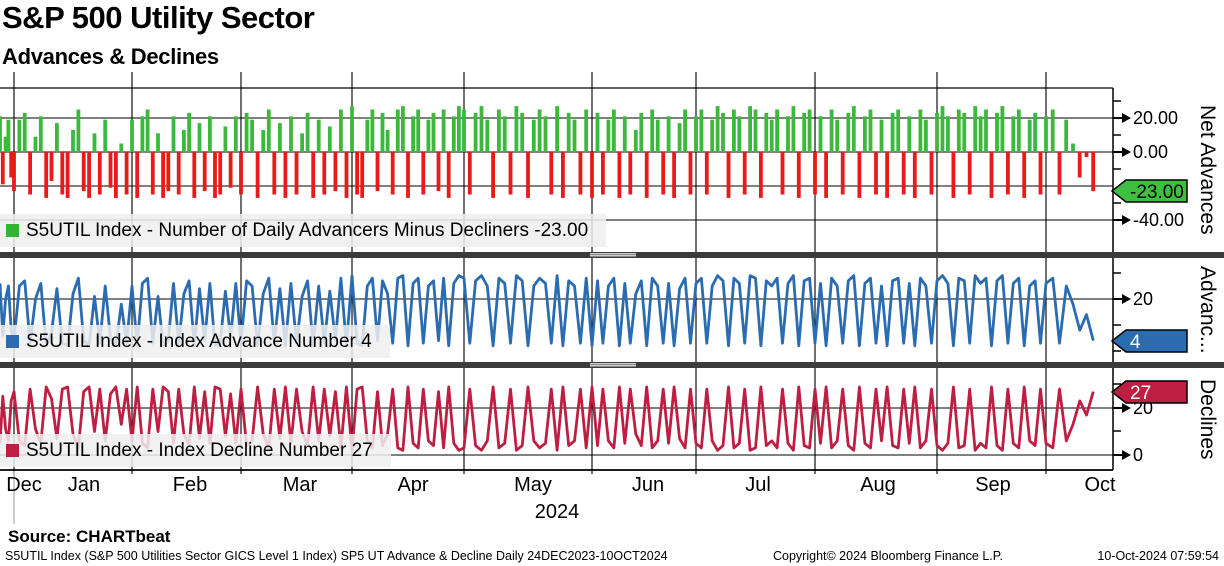  What do you see at coordinates (878, 485) in the screenshot?
I see `month-label: Aug` at bounding box center [878, 485].